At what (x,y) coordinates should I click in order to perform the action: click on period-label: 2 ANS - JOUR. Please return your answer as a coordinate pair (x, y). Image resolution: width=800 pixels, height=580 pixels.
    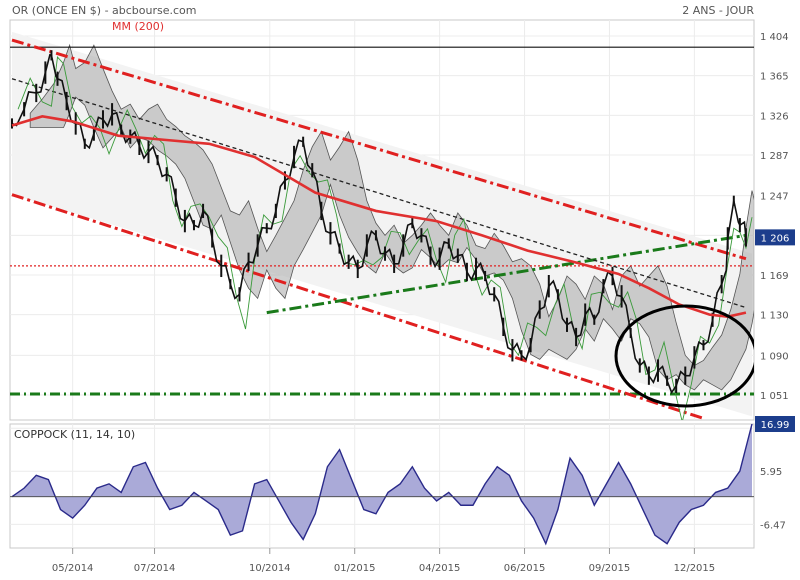
    Looking at the image, I should click on (718, 10).